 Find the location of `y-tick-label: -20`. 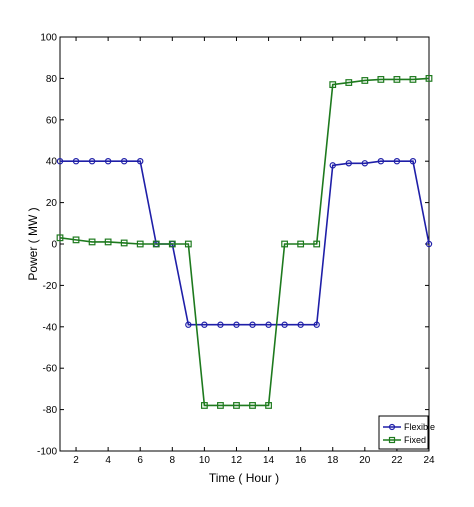

y-tick-label: -20 is located at coordinates (50, 286).